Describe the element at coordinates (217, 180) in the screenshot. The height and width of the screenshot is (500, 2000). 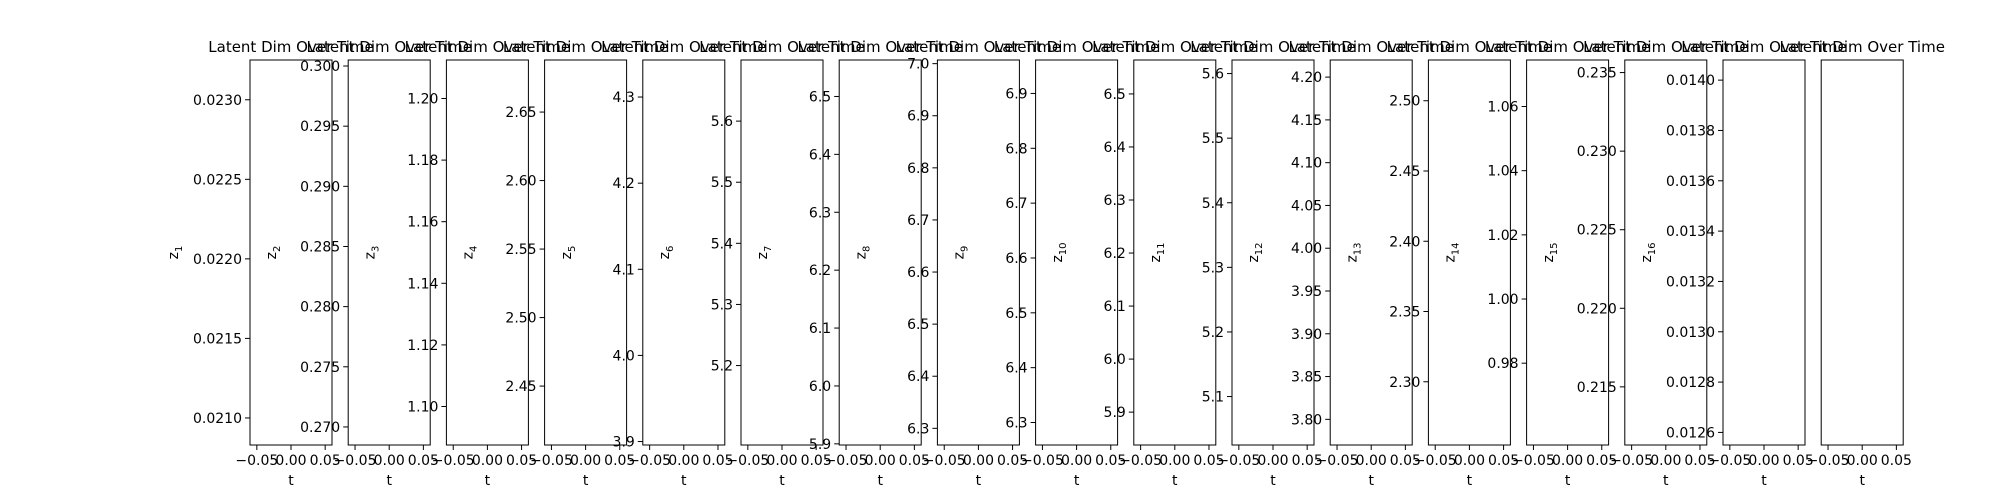
I see `y-tick-label: 0.0225` at that location.